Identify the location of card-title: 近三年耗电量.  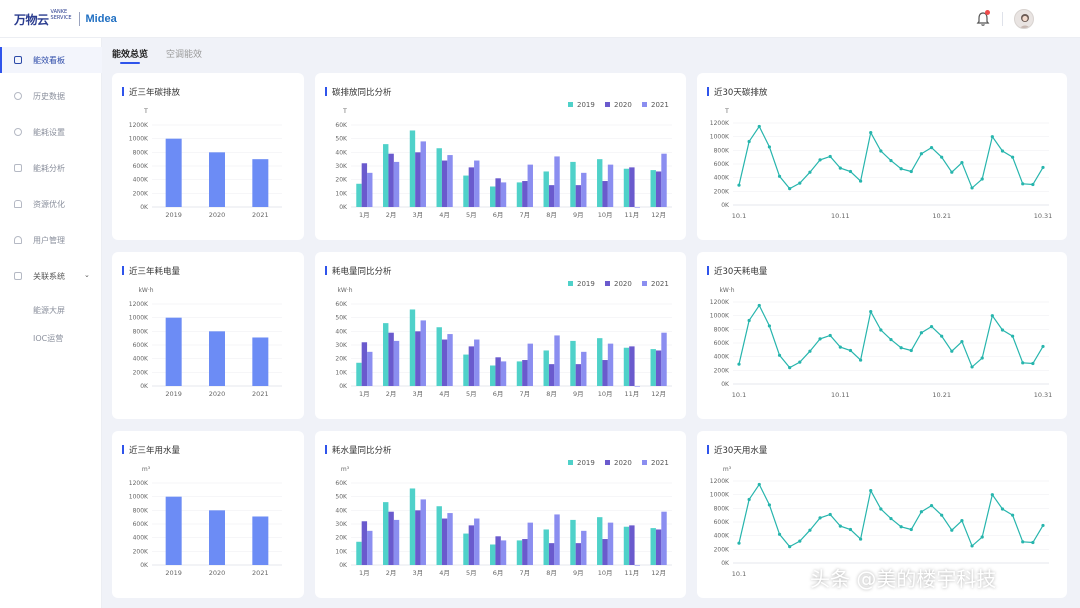
(151, 271).